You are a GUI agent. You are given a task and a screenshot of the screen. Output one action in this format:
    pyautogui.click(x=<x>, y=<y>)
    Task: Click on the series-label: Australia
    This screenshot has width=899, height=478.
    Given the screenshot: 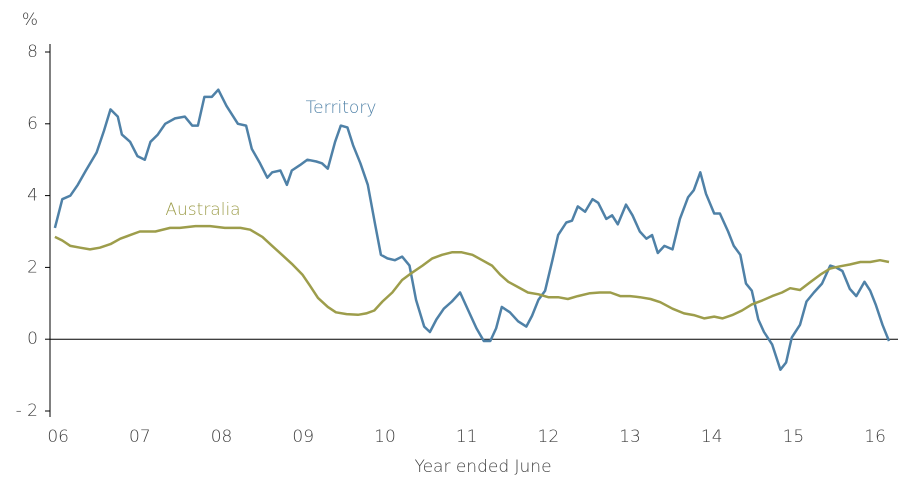 What is the action you would take?
    pyautogui.click(x=202, y=210)
    